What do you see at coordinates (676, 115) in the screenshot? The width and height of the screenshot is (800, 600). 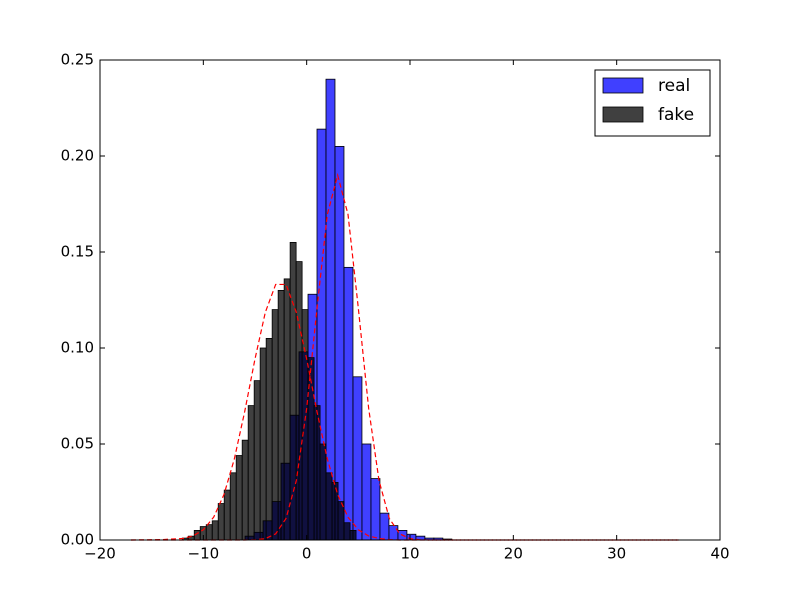 I see `legend-label: fake` at bounding box center [676, 115].